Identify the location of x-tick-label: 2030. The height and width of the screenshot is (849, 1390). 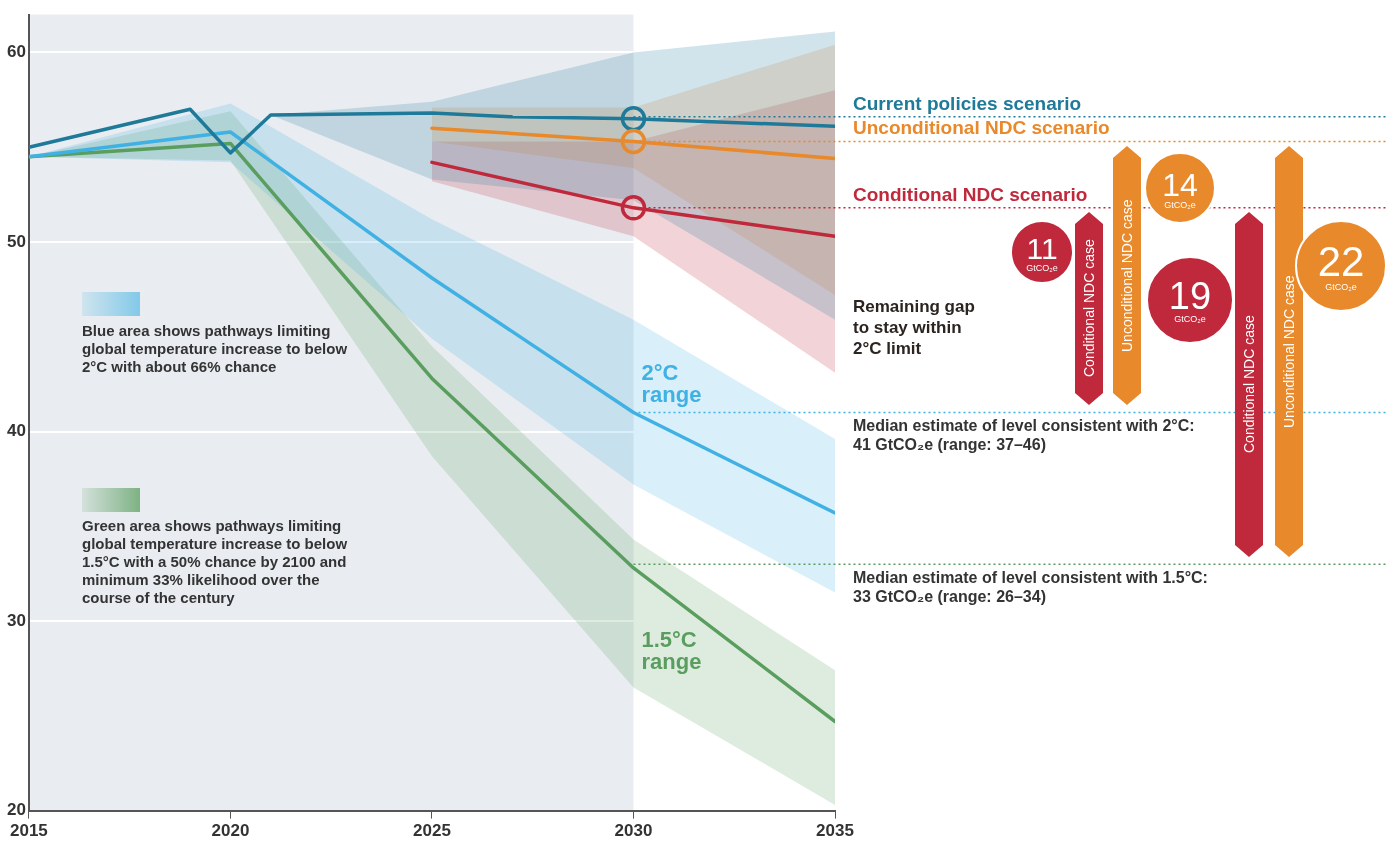
(633, 831).